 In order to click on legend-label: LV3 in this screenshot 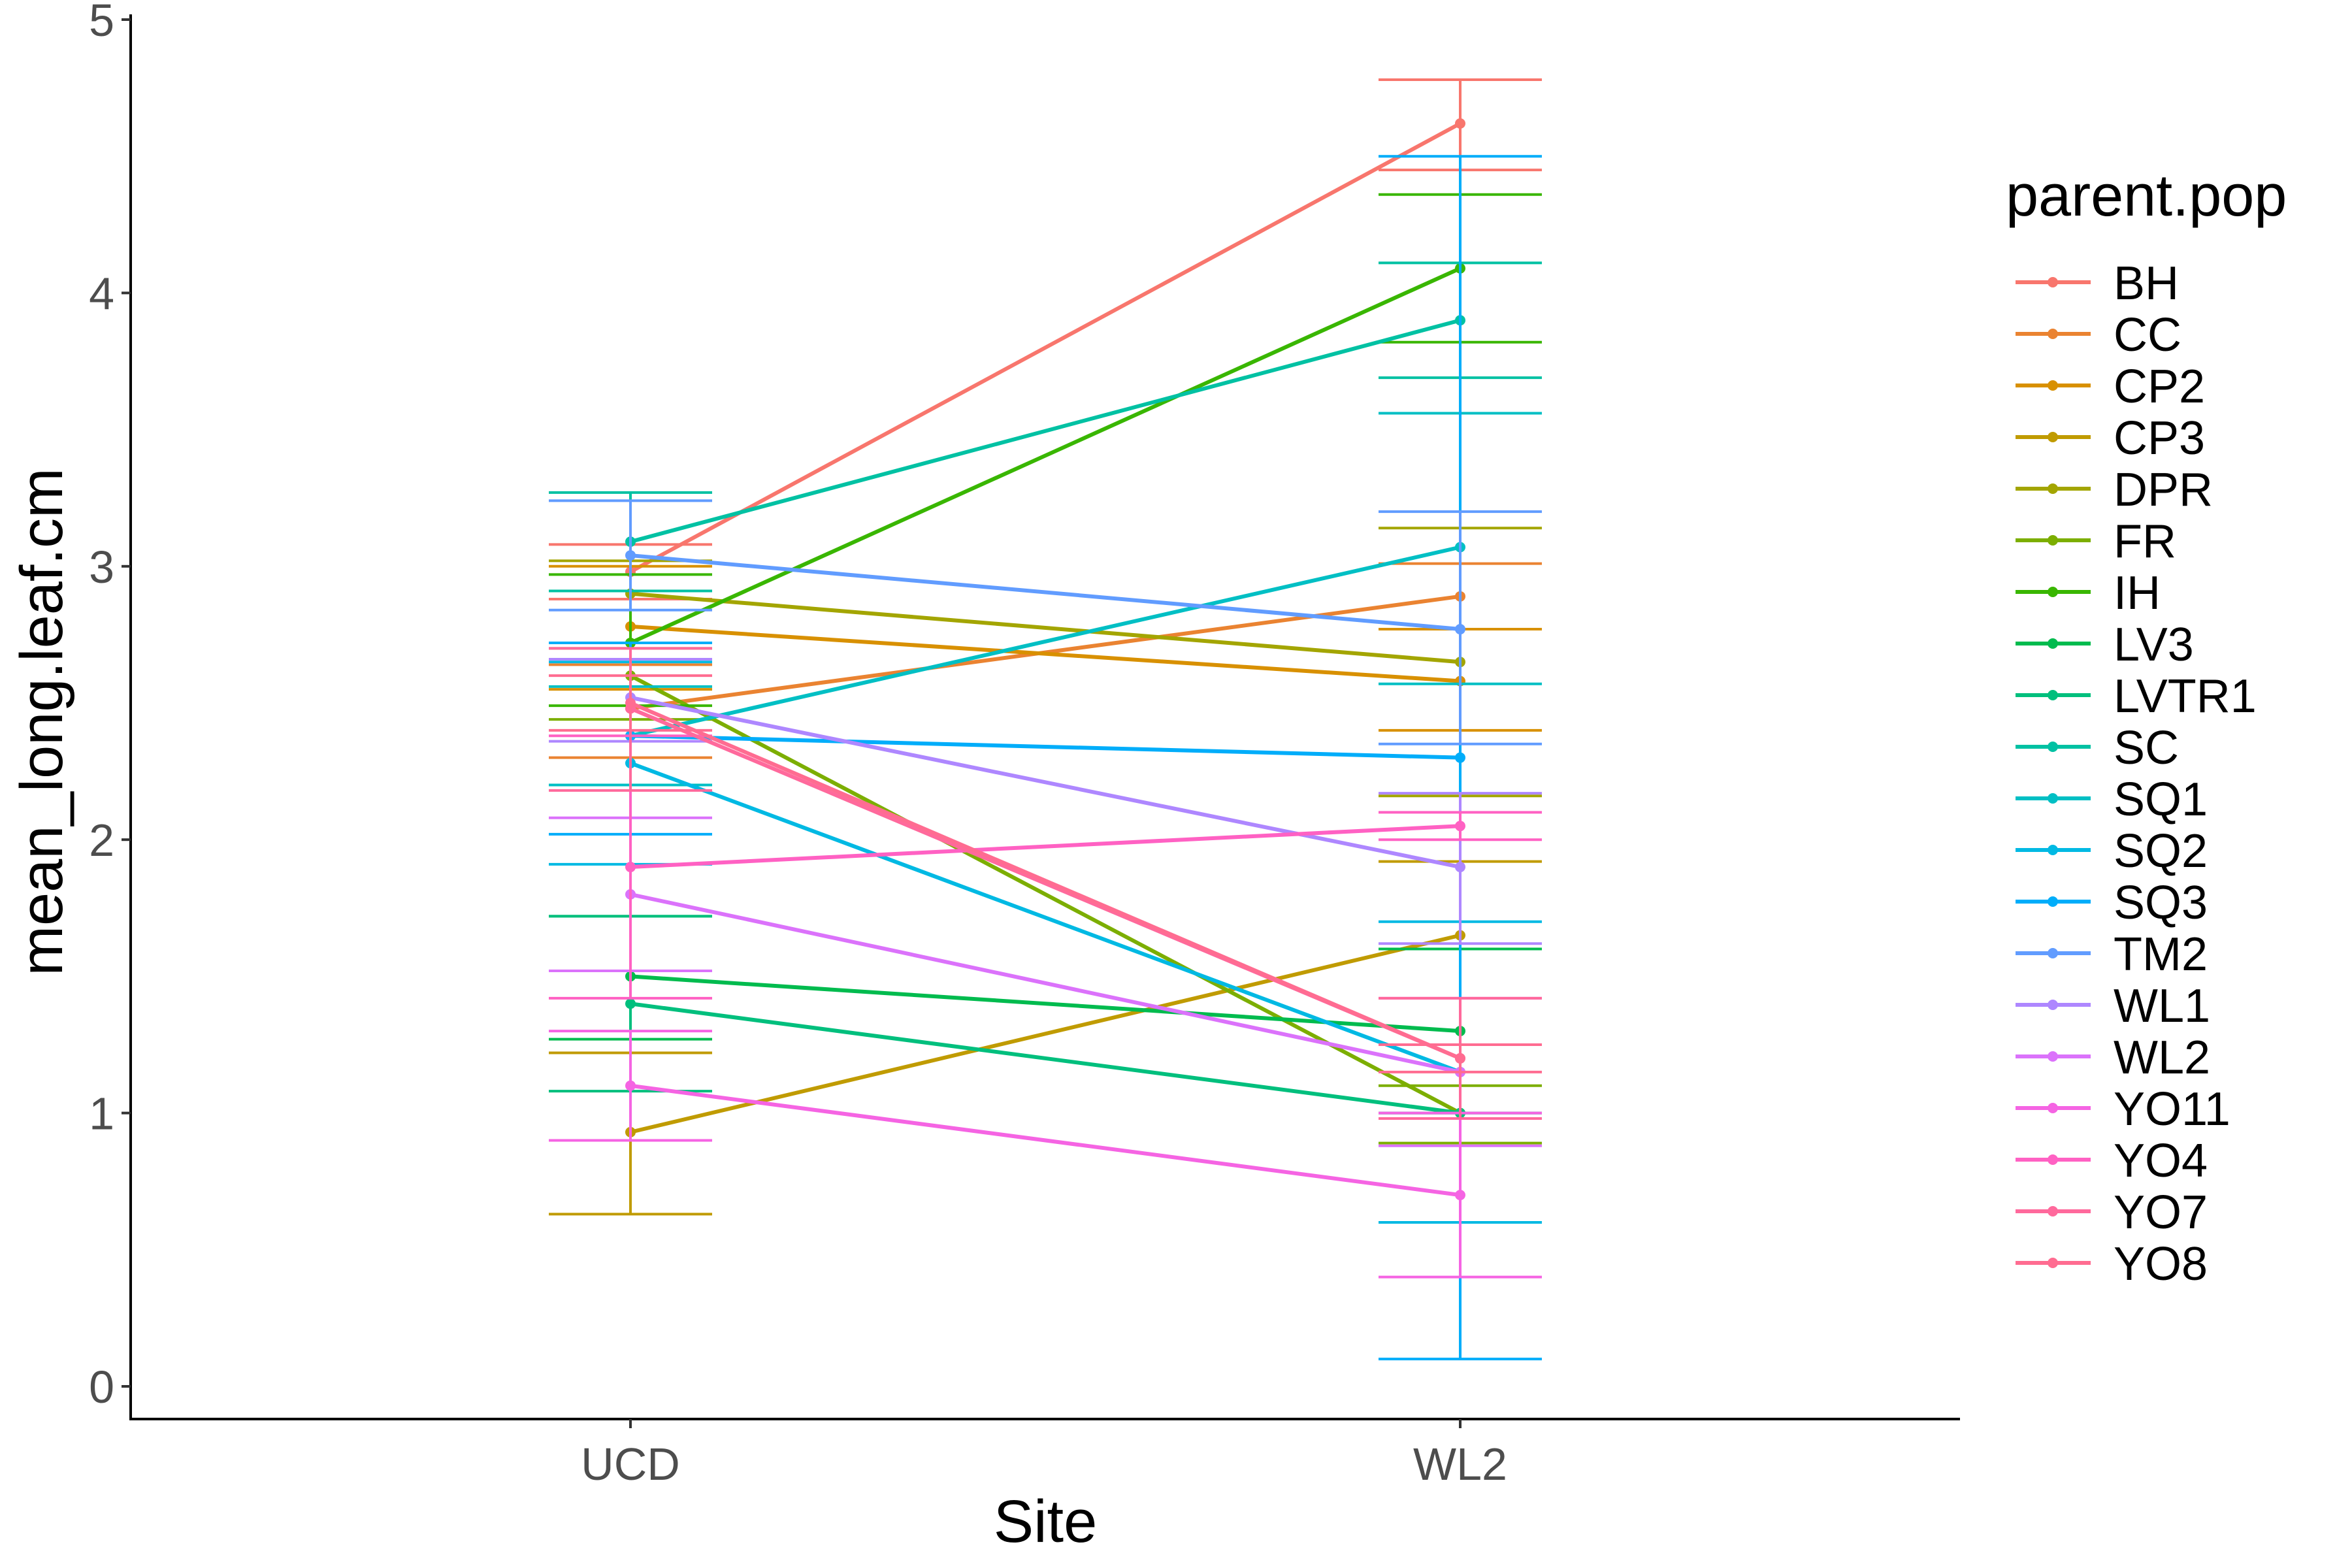, I will do `click(2154, 645)`.